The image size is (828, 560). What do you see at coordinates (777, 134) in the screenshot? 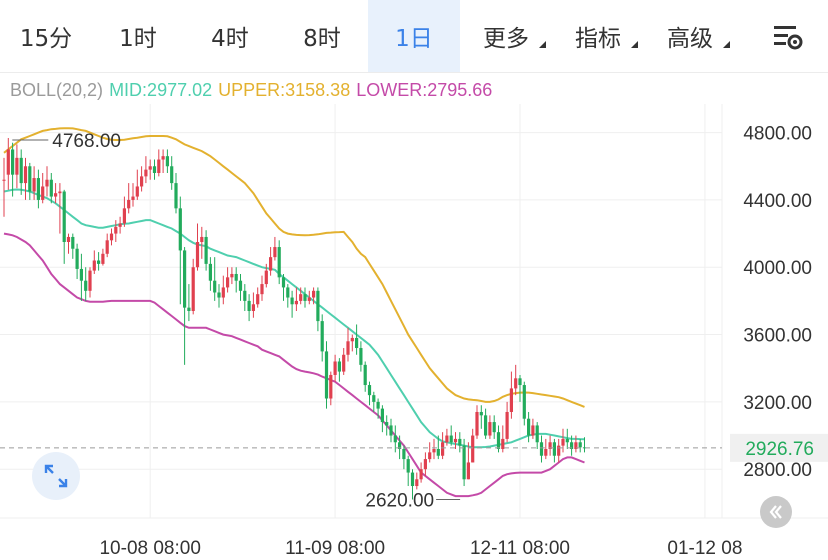
I see `y-tick-label: 4800.00` at bounding box center [777, 134].